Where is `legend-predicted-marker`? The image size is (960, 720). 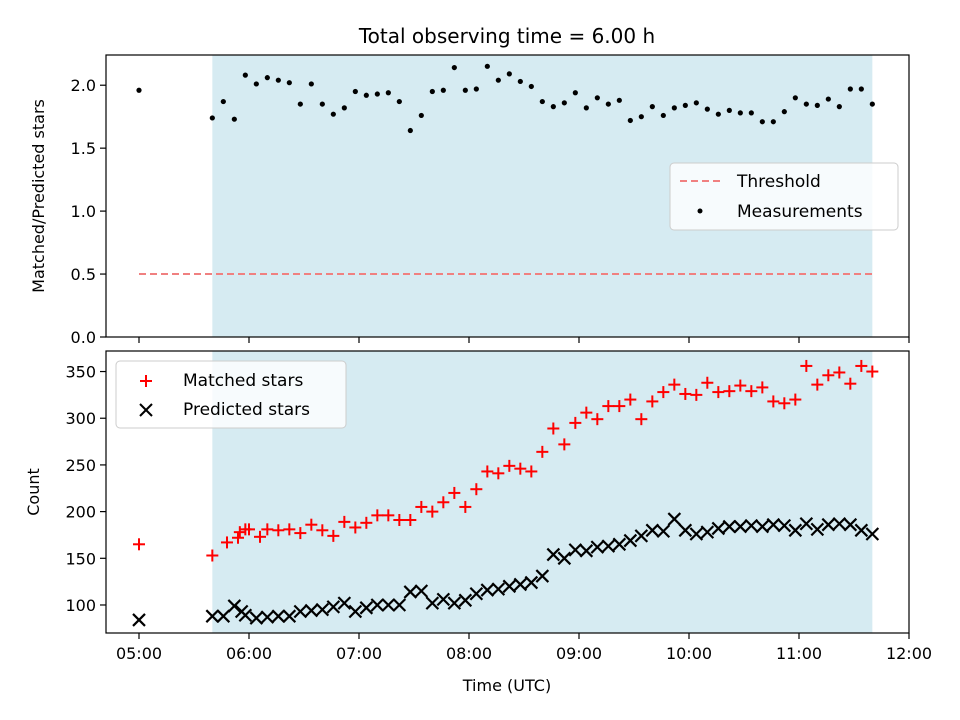 legend-predicted-marker is located at coordinates (146, 410).